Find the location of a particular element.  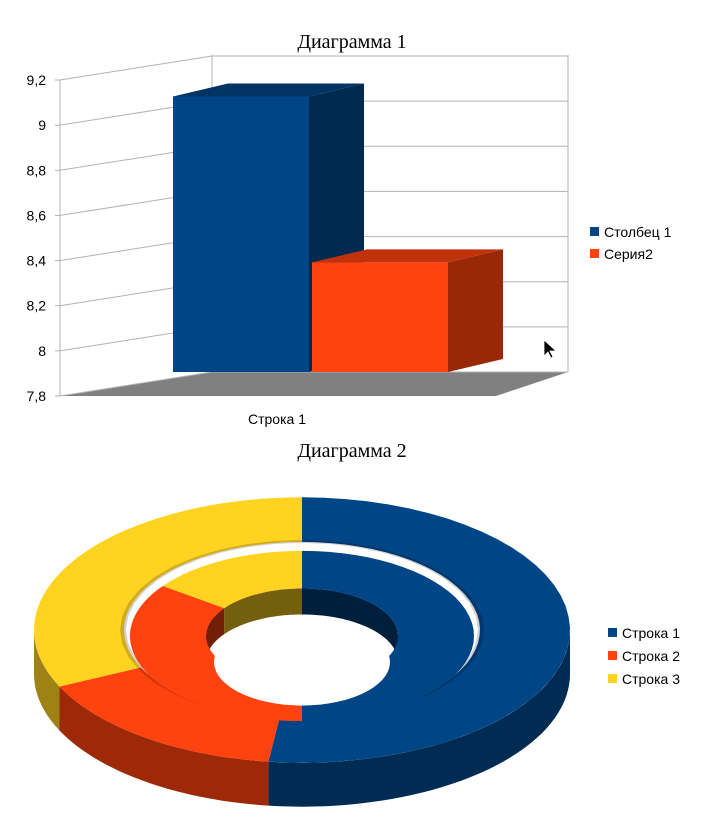

y-tick-label: 8,2 is located at coordinates (37, 306).